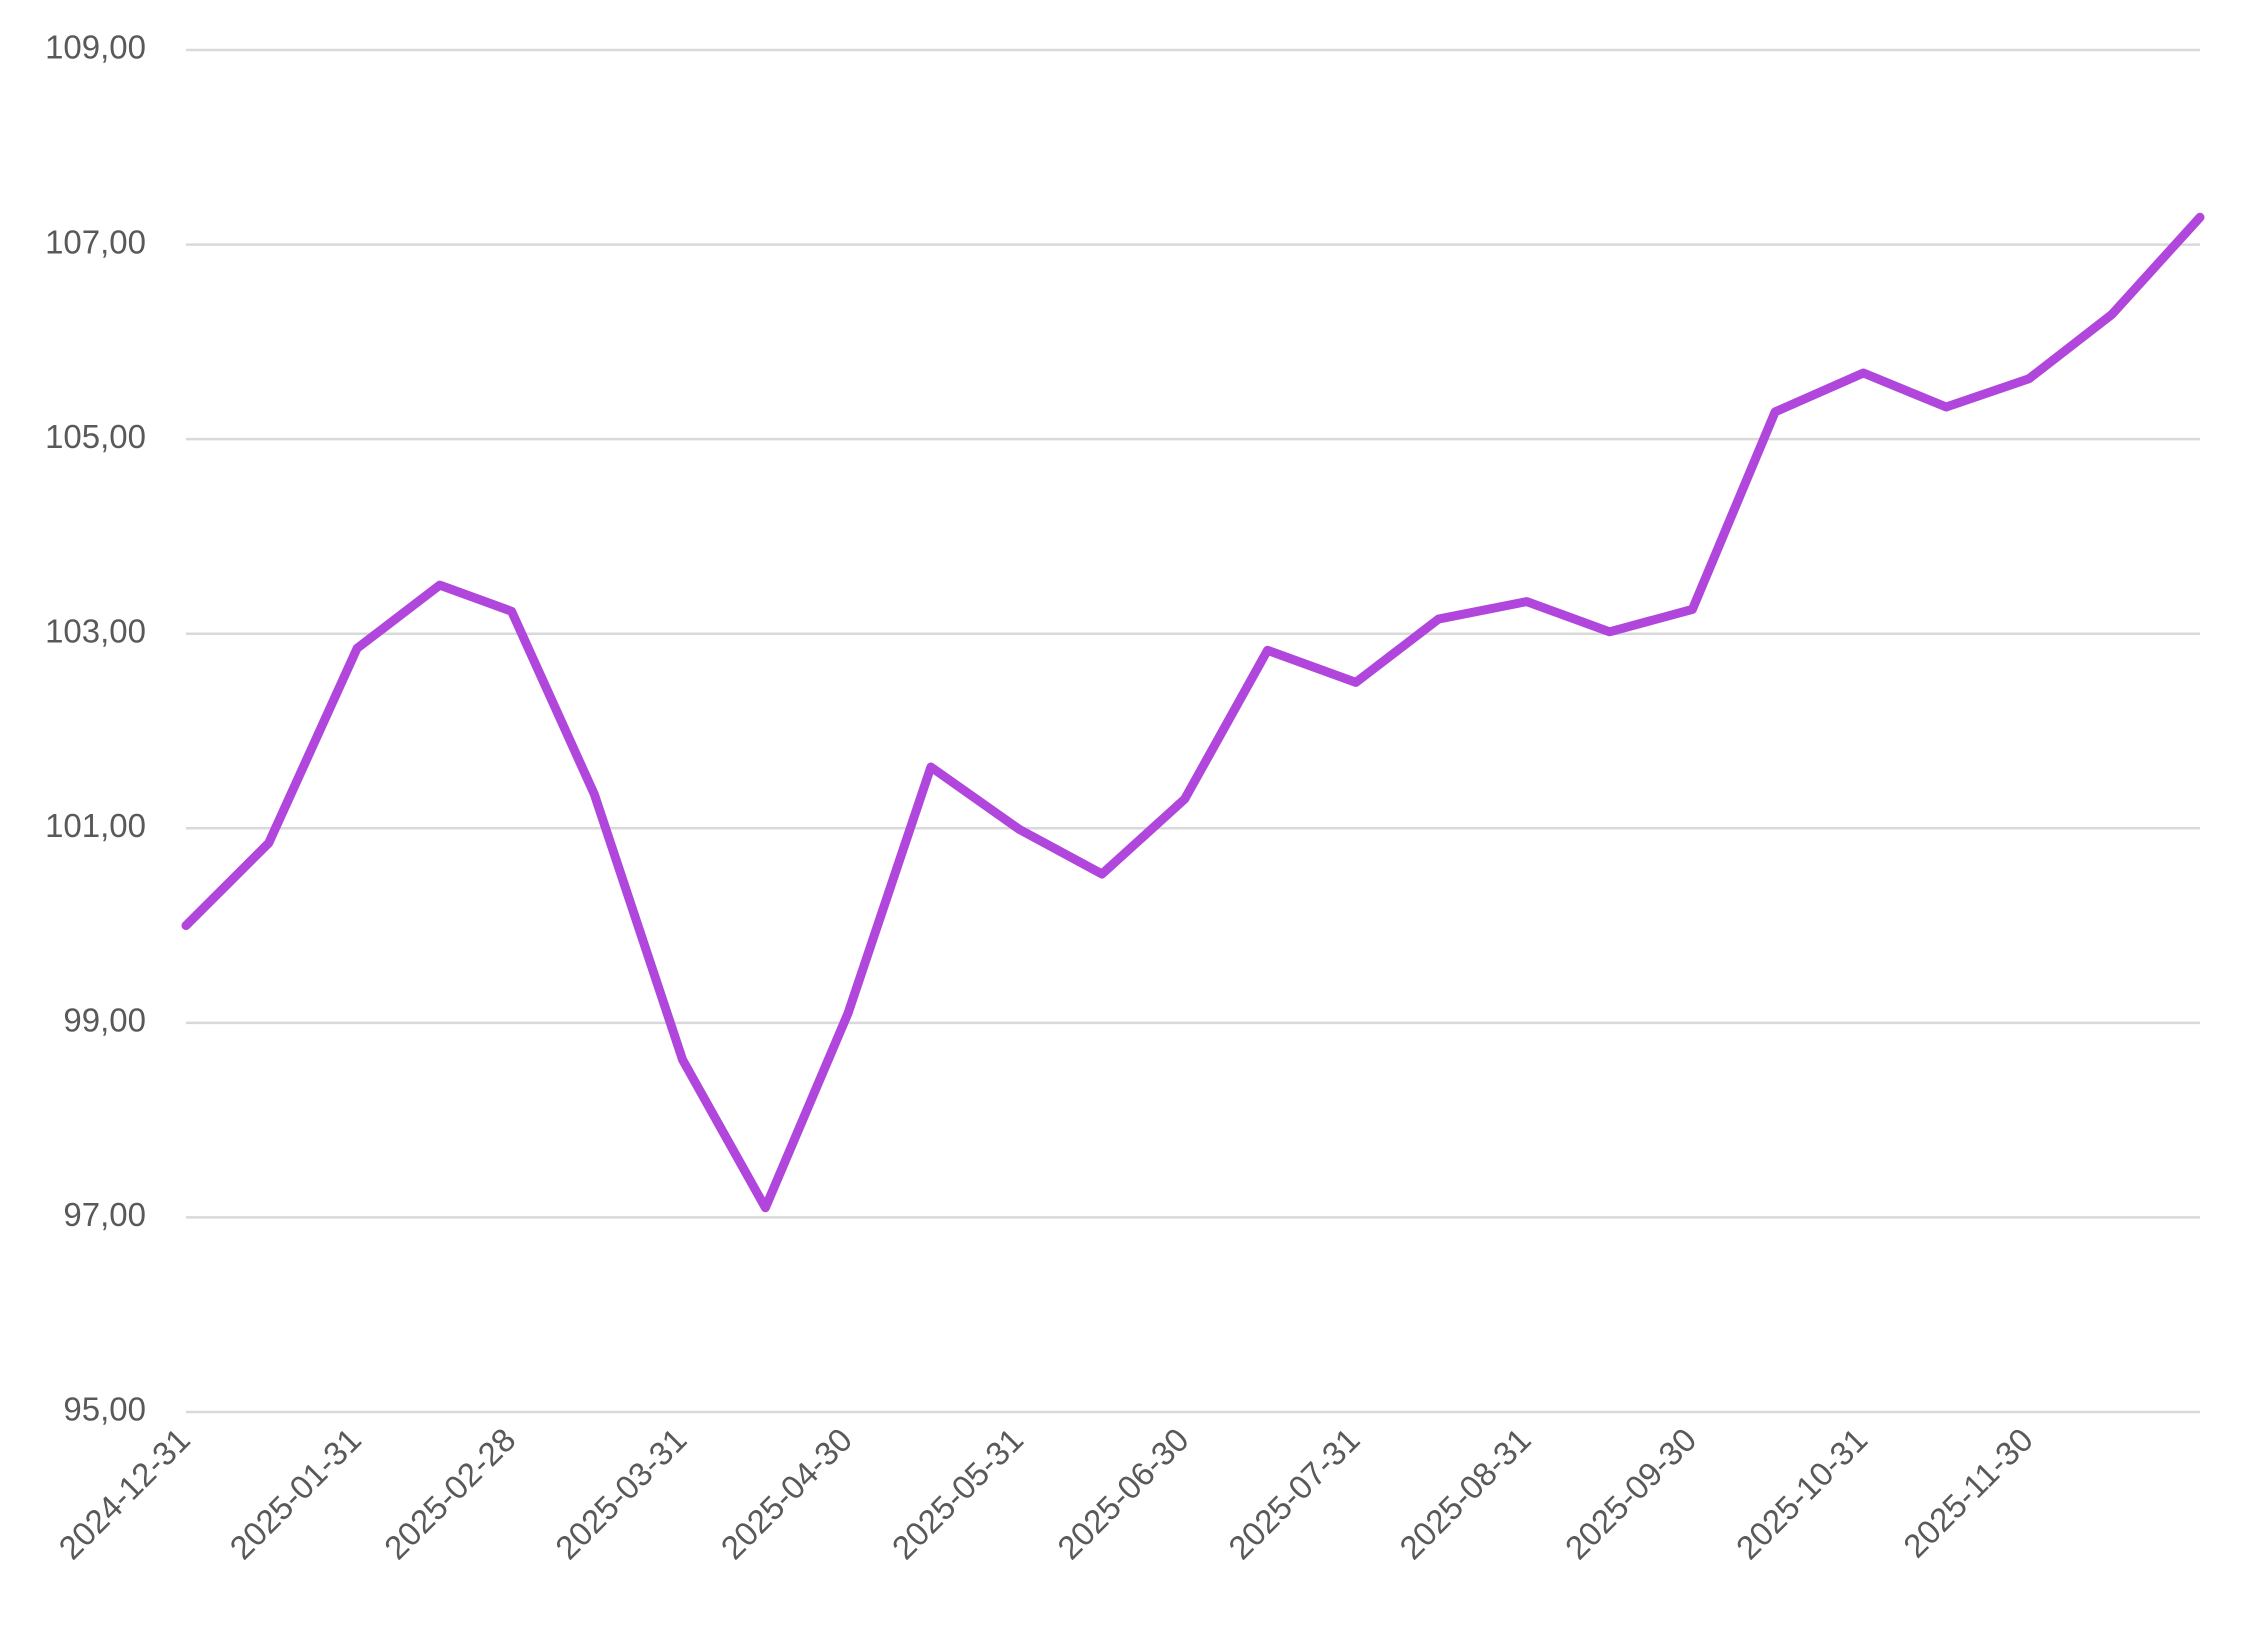  I want to click on x-tick-label: 2025-07-31, so click(1294, 1494).